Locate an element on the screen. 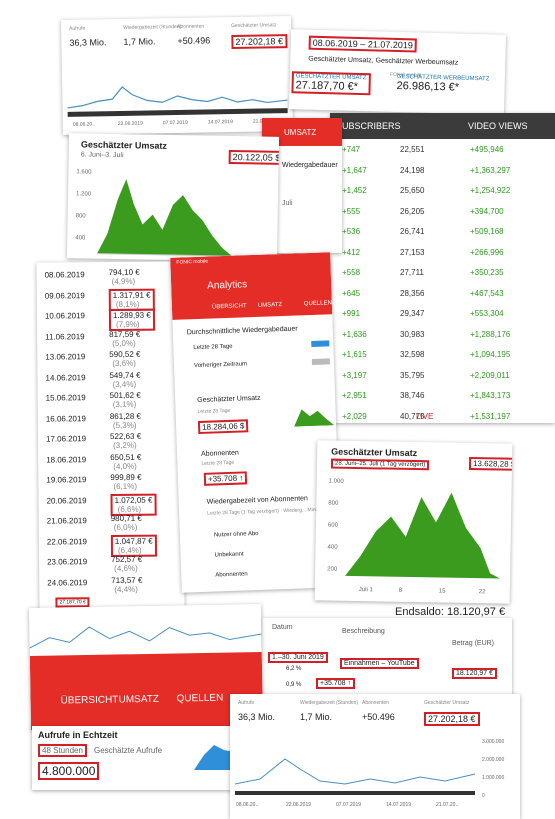 The image size is (555, 819). metric-value: 27.187,70 €* is located at coordinates (327, 86).